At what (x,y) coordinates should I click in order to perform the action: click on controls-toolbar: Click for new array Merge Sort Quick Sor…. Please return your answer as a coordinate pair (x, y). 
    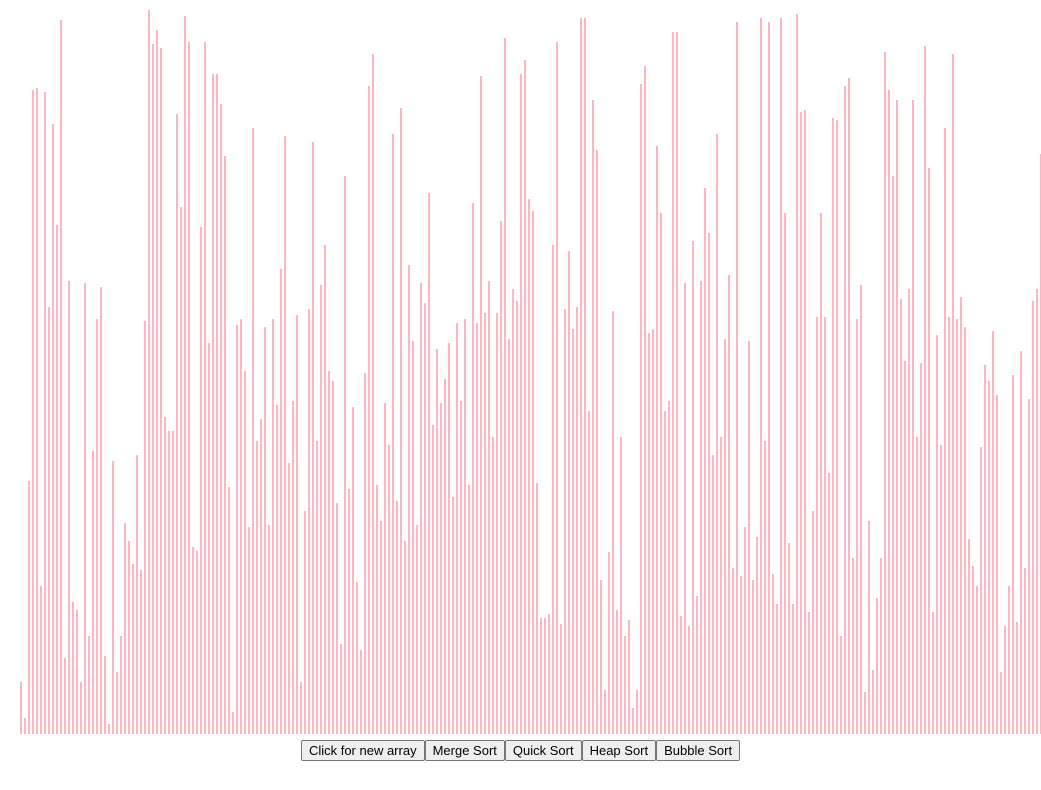
    Looking at the image, I should click on (520, 750).